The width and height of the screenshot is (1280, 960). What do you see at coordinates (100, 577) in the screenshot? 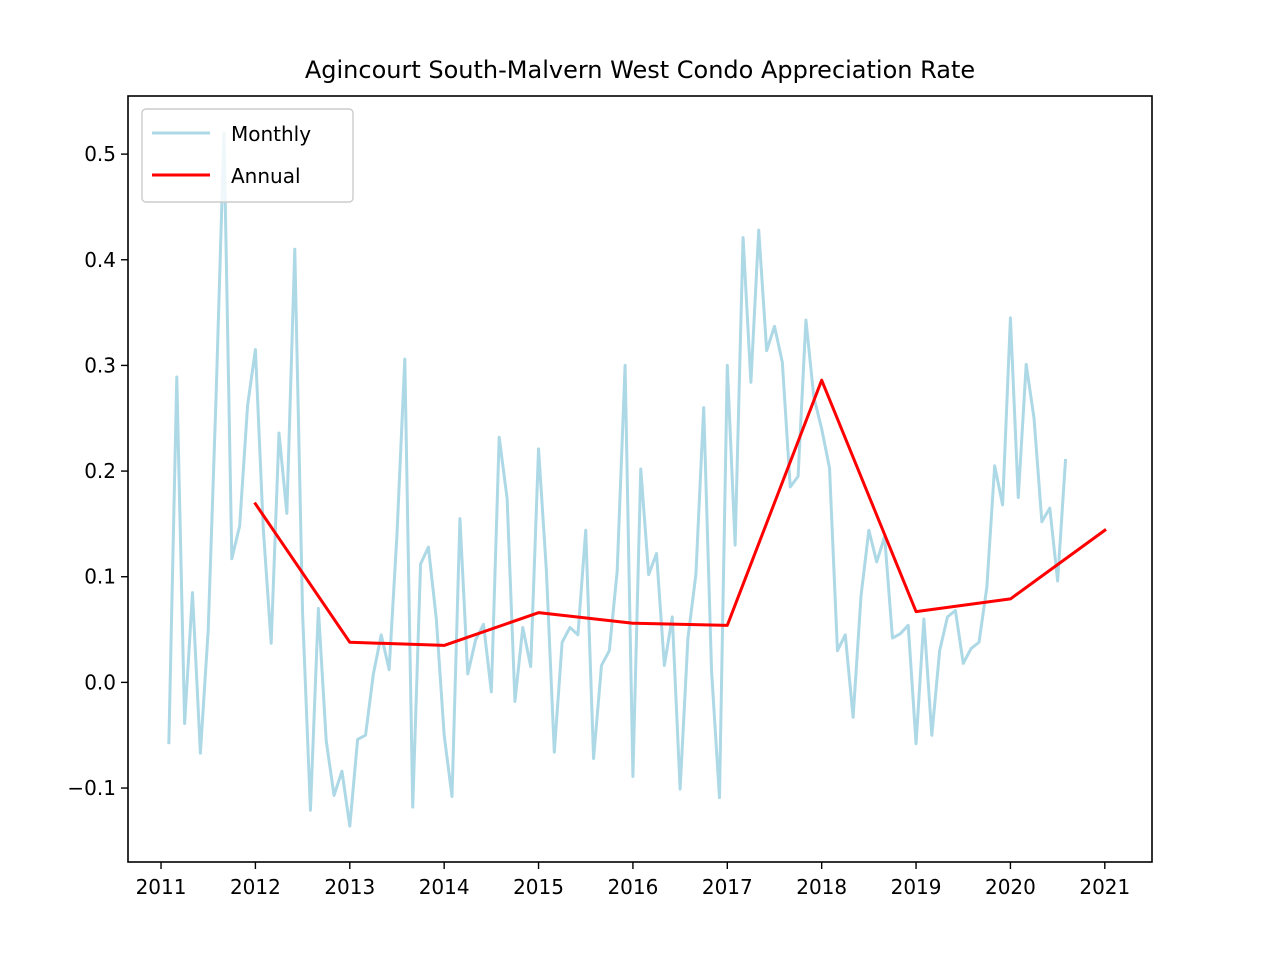
I see `y-tick-label: 0.1` at bounding box center [100, 577].